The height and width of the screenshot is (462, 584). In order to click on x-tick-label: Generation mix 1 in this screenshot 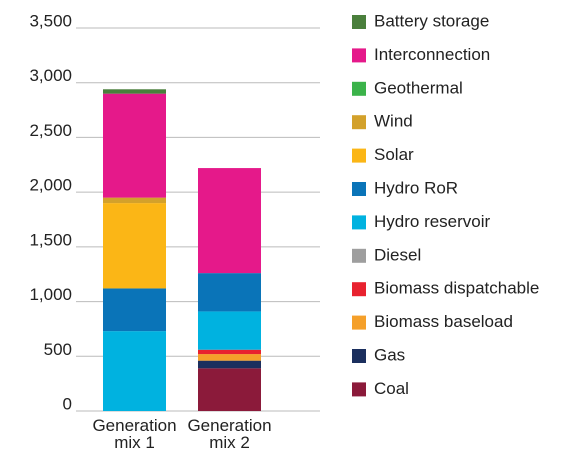, I will do `click(134, 434)`.